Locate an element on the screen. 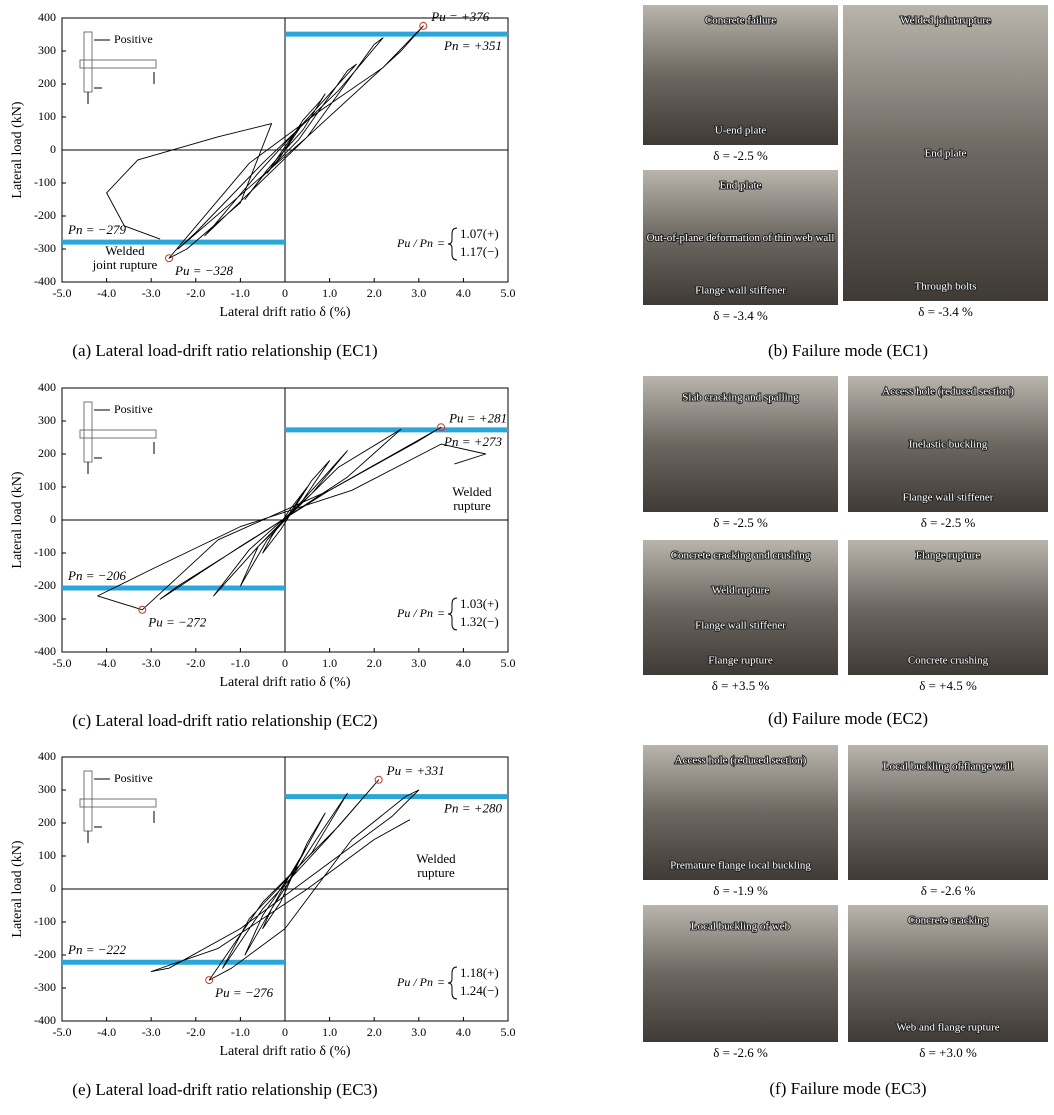 This screenshot has height=1115, width=1054. photo-label: Concrete cracking is located at coordinates (948, 921).